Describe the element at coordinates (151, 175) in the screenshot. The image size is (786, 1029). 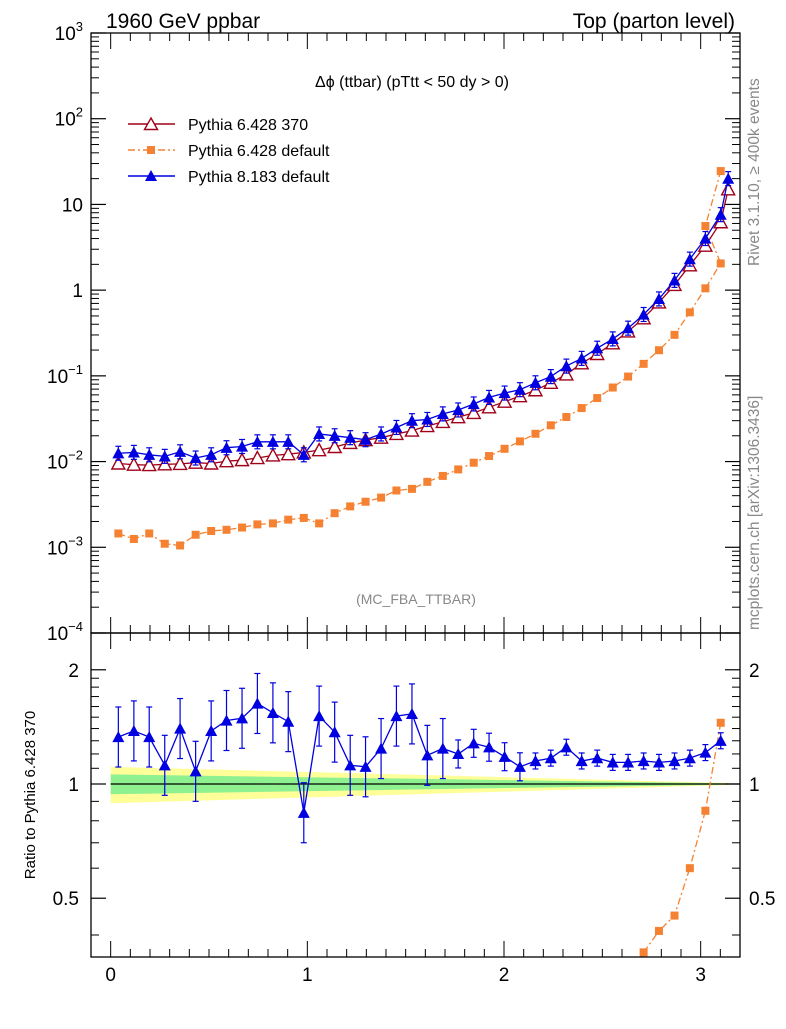
I see `legend-marker-filled-triangle` at that location.